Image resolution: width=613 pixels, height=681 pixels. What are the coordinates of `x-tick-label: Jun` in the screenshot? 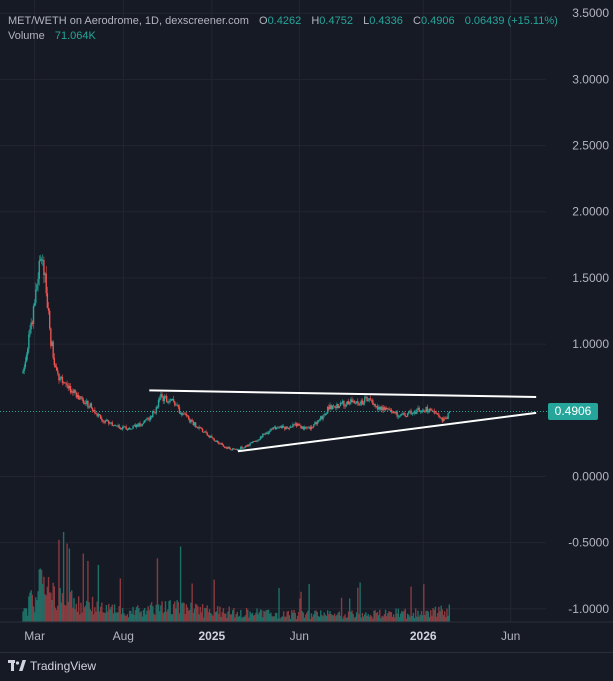 It's located at (510, 636).